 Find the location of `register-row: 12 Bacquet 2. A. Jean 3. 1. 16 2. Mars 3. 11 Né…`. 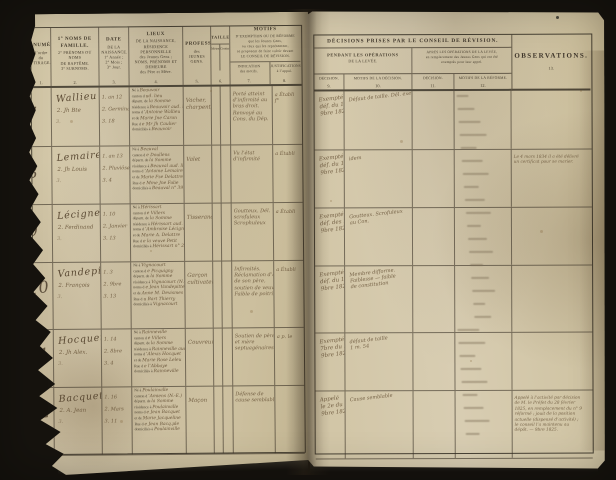

register-row: 12 Bacquet 2. A. Jean 3. 1. 16 2. Mars 3. 11 Né… is located at coordinates (169, 421).